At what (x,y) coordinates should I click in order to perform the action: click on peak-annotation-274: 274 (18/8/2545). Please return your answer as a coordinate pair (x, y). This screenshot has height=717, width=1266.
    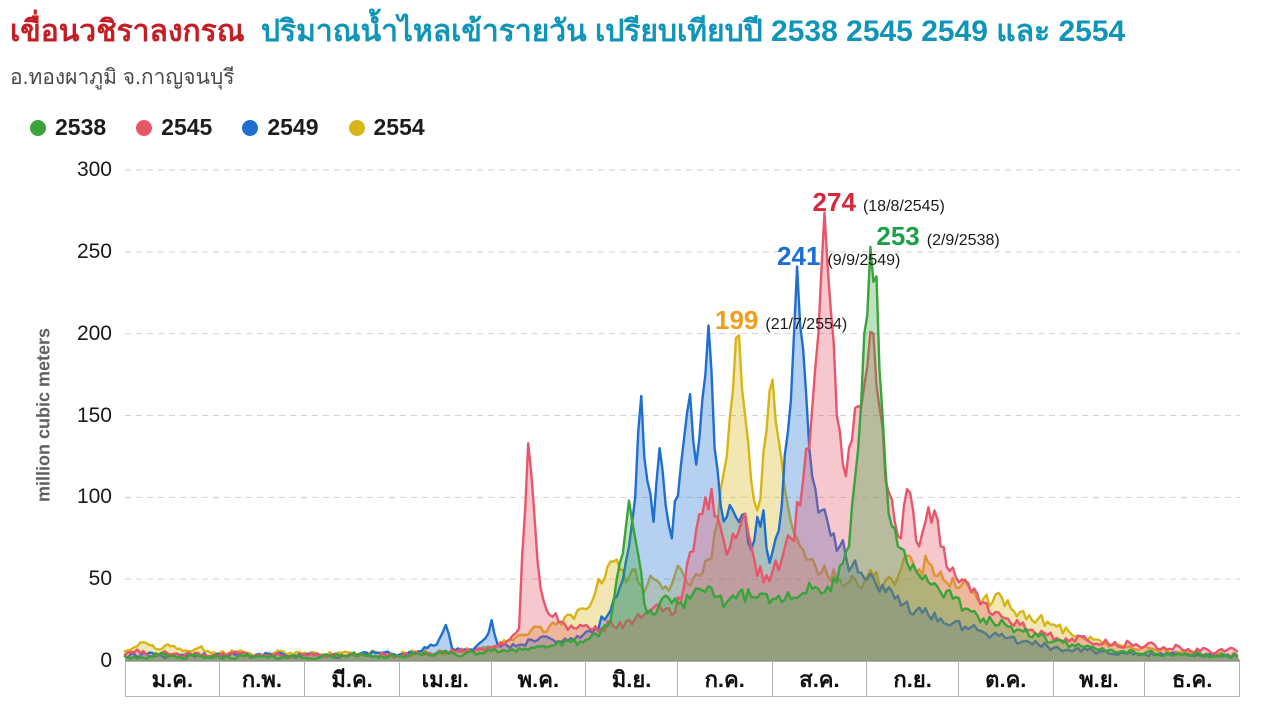
    Looking at the image, I should click on (879, 202).